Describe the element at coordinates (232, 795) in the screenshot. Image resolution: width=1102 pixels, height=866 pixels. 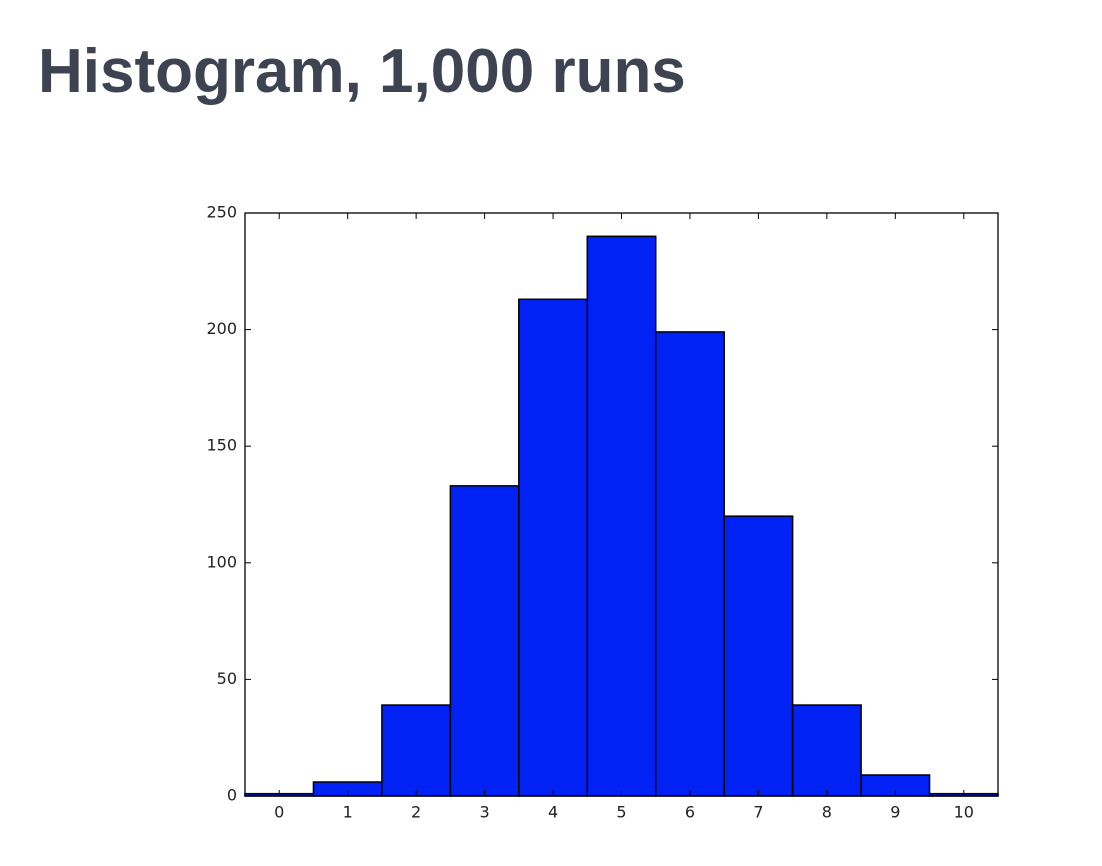
I see `y-tick-label: 0` at that location.